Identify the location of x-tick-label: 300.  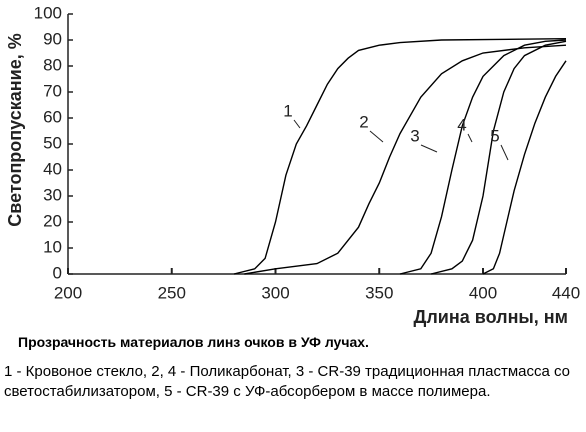
(275, 292).